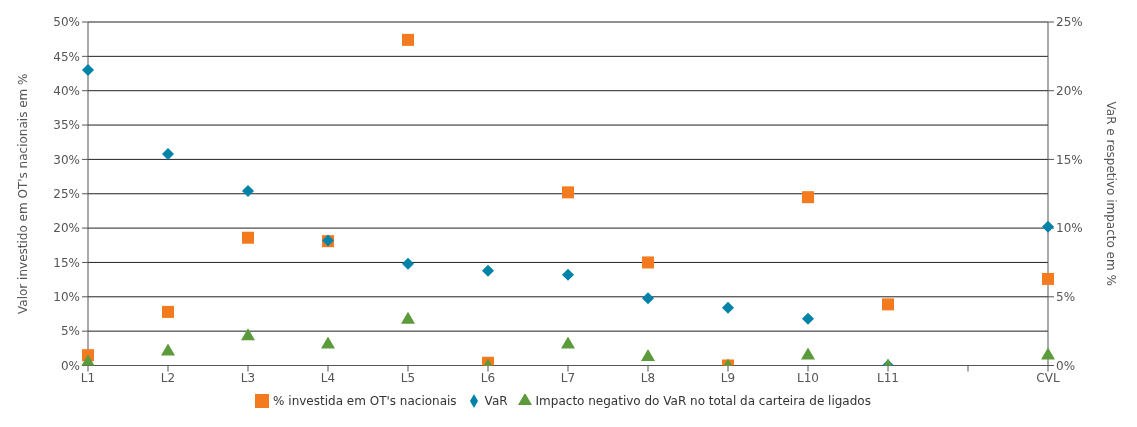 This screenshot has height=427, width=1137. I want to click on x-tick-label: L3, so click(248, 378).